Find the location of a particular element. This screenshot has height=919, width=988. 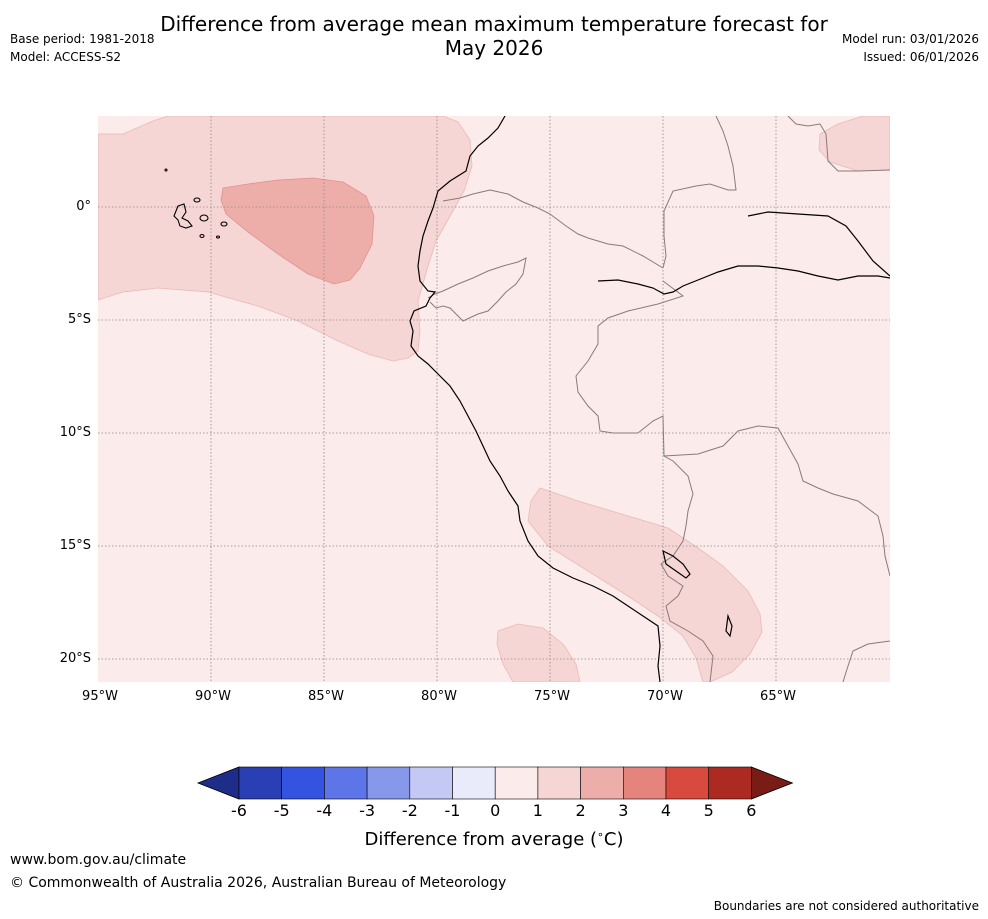

colorbar-extend-high is located at coordinates (772, 783).